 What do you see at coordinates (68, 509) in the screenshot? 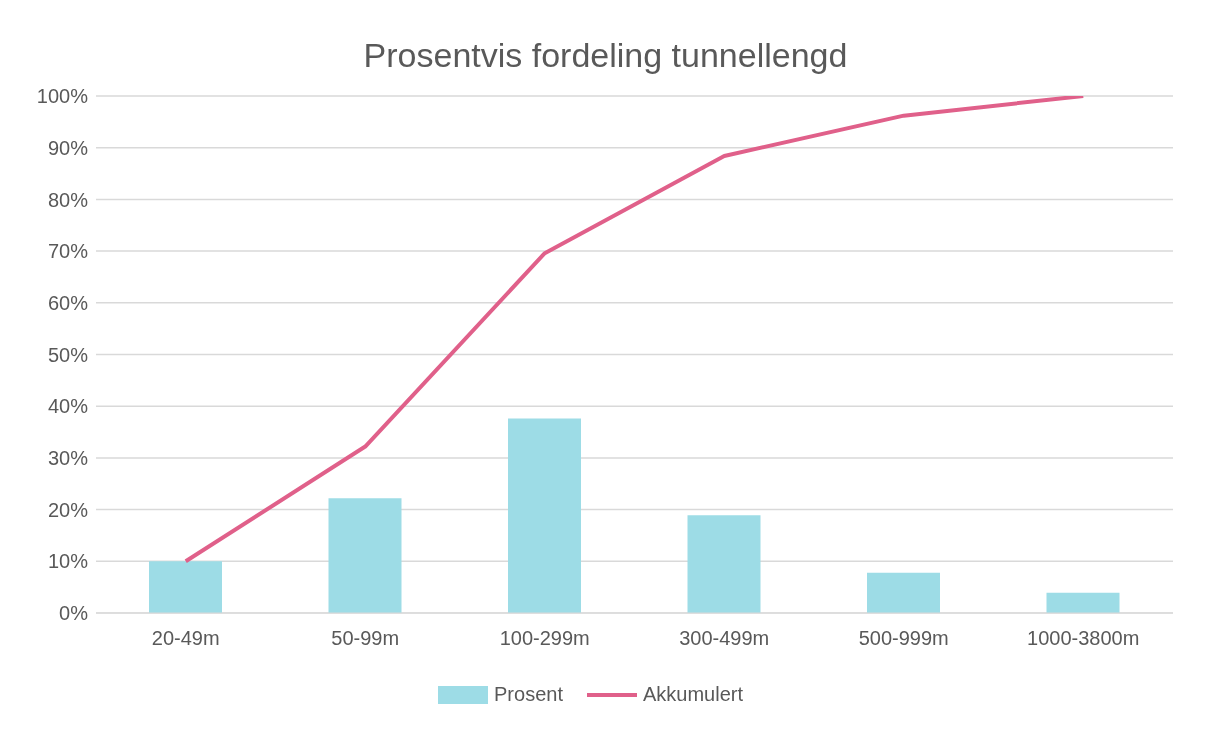
I see `y-tick-label: 20%` at bounding box center [68, 509].